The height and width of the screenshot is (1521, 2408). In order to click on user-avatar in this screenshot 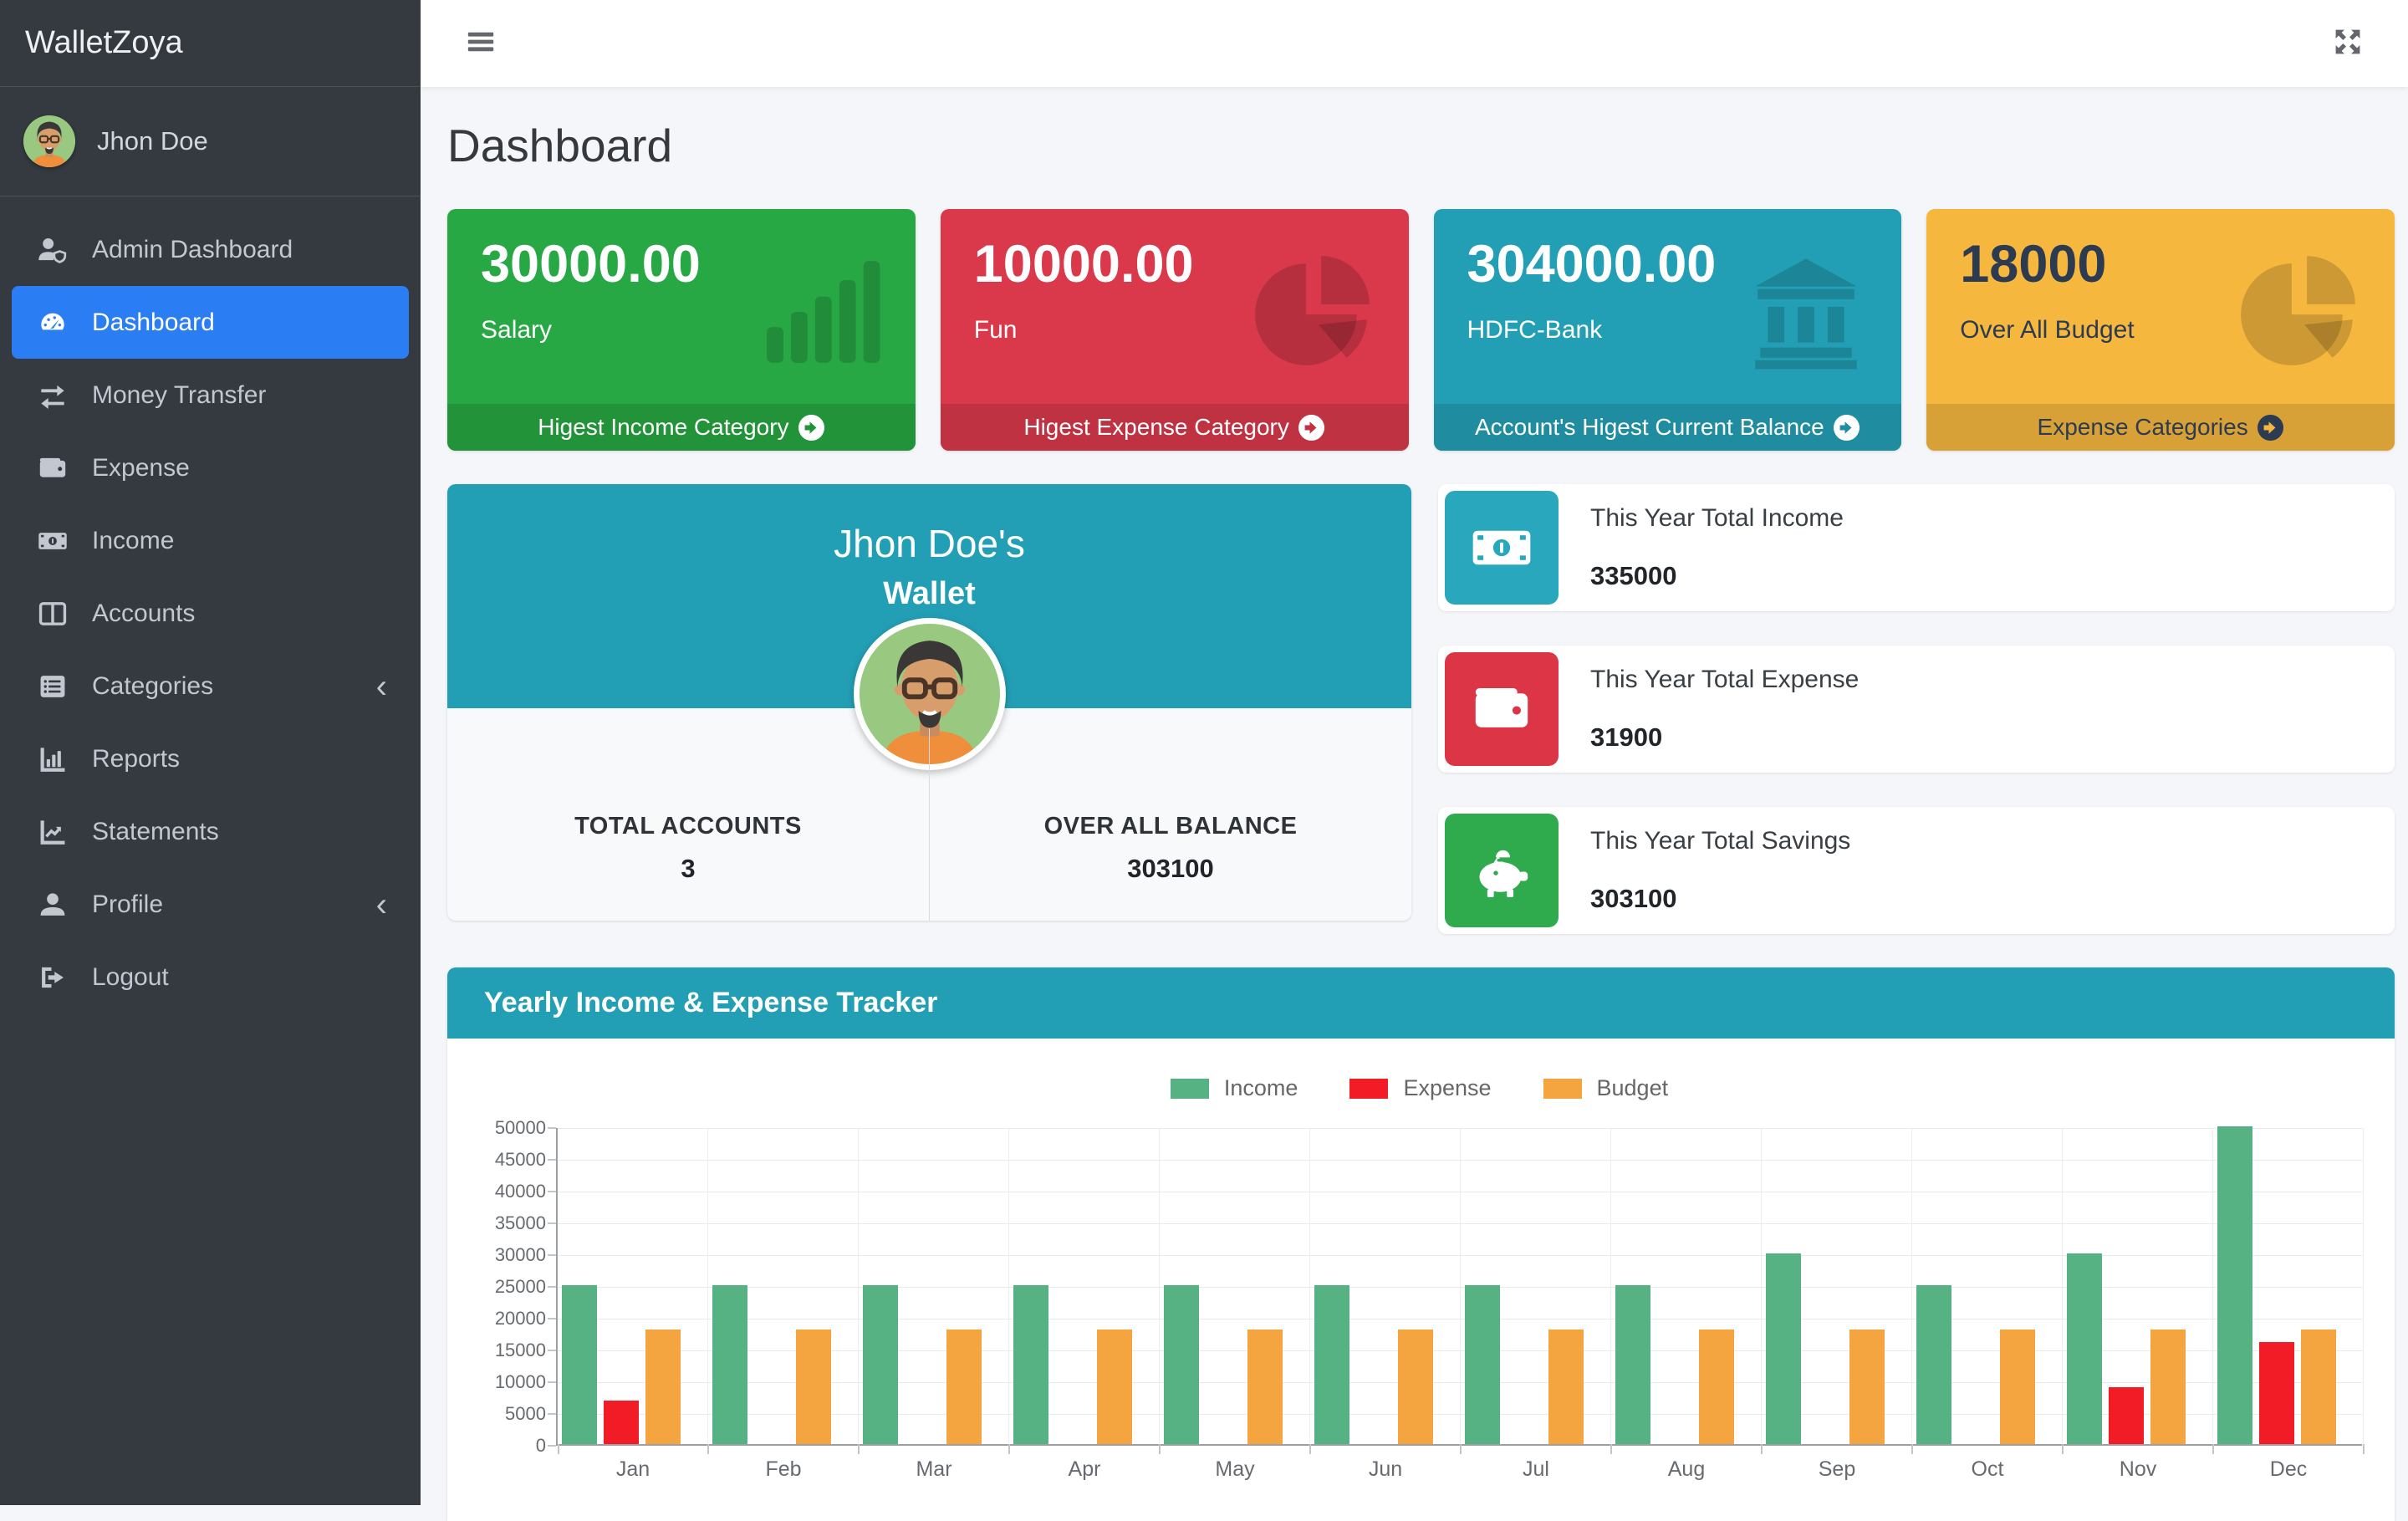, I will do `click(49, 141)`.